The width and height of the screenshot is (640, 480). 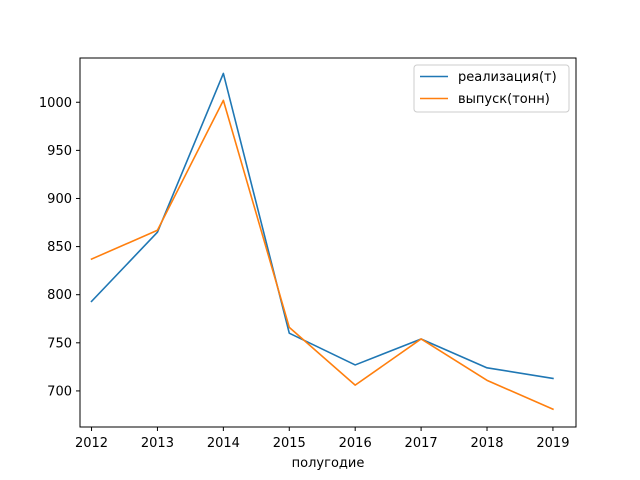 I want to click on legend-box, so click(x=491, y=88).